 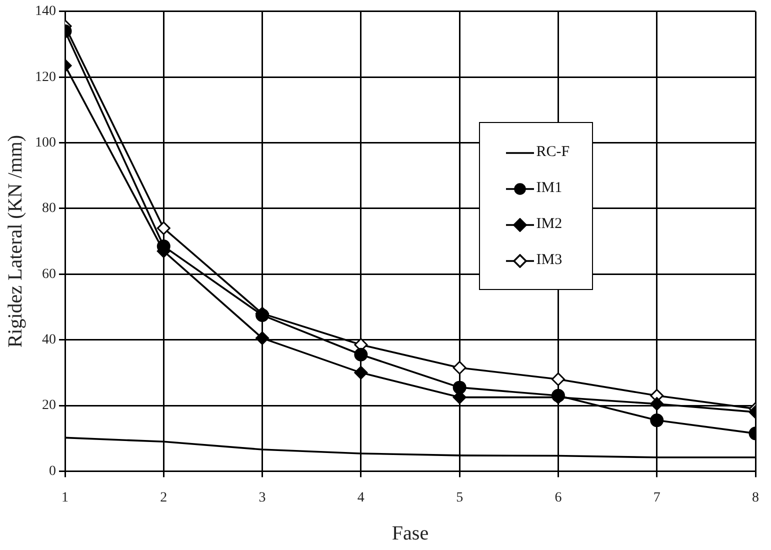 I want to click on x-tick-label: 7, so click(x=656, y=498).